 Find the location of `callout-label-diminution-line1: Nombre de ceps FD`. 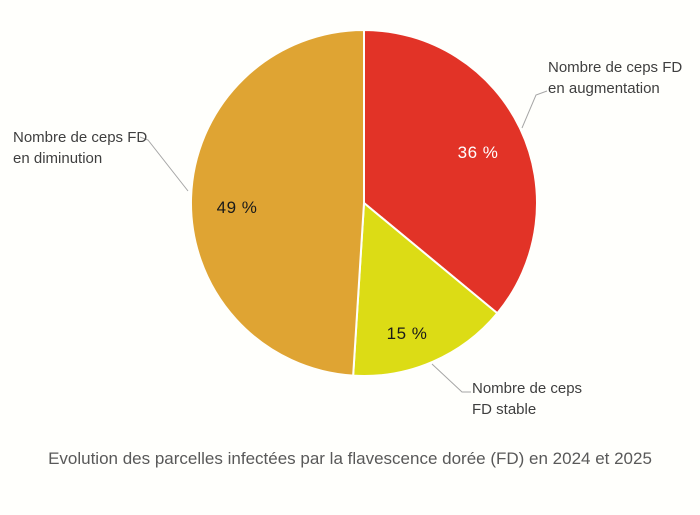

callout-label-diminution-line1: Nombre de ceps FD is located at coordinates (80, 137).